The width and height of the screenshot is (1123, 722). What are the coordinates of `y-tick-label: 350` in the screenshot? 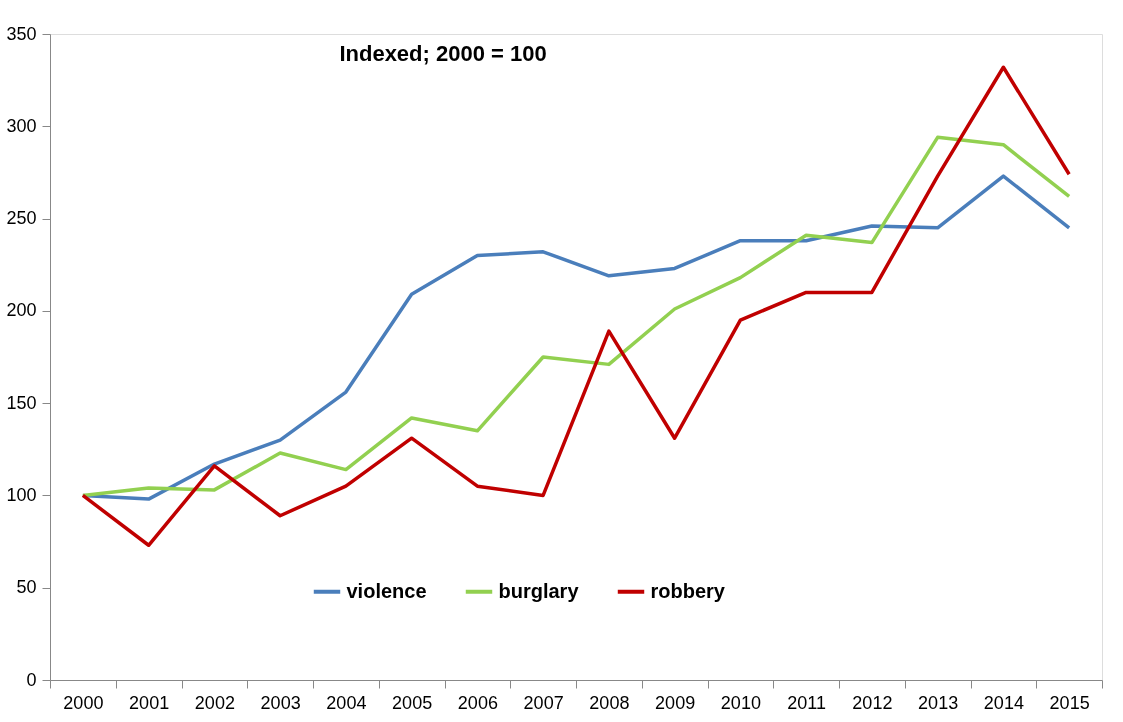 It's located at (21, 33).